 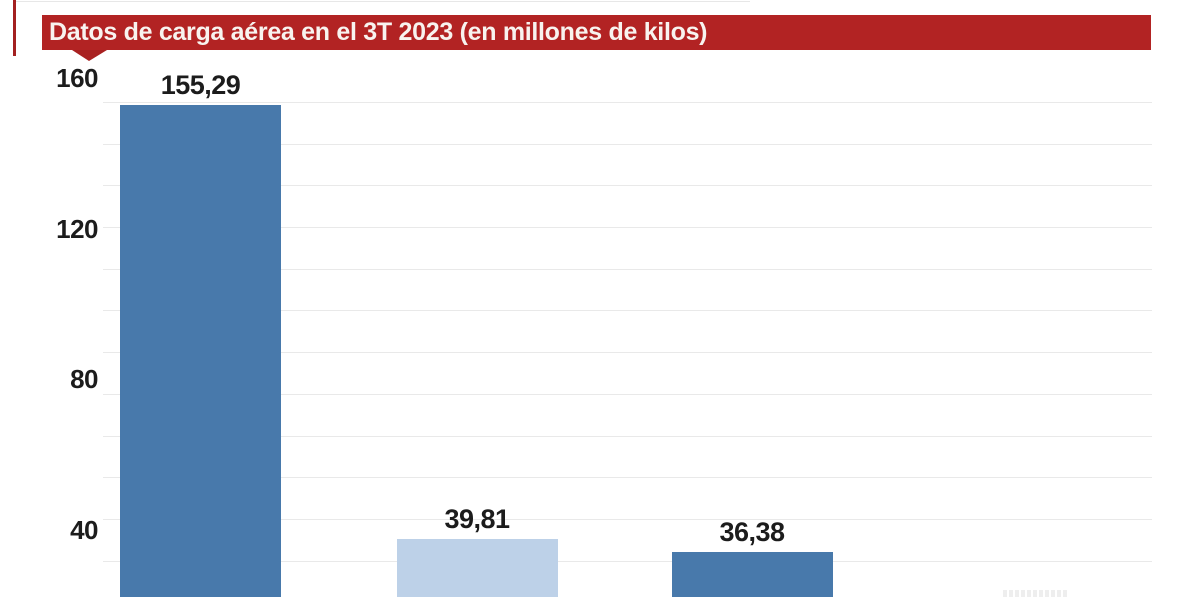 I want to click on y-axis-tick-label: 40, so click(x=84, y=529).